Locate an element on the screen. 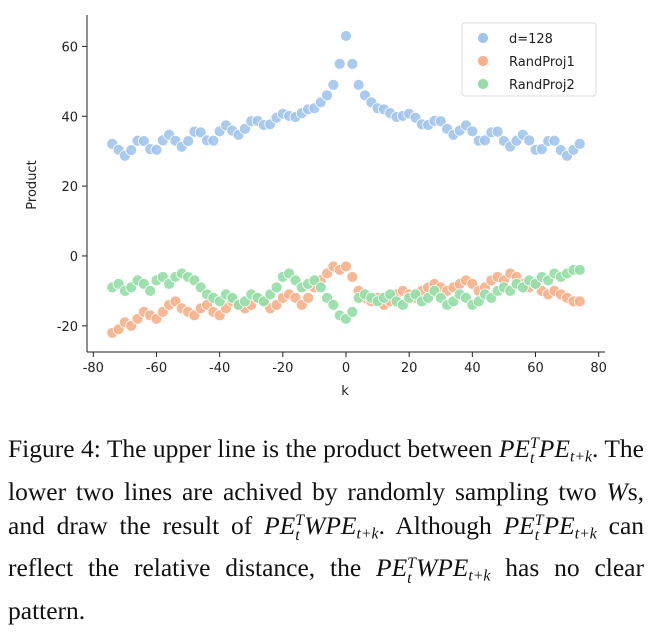 This screenshot has height=644, width=656. x-tick-label: -40 is located at coordinates (219, 368).